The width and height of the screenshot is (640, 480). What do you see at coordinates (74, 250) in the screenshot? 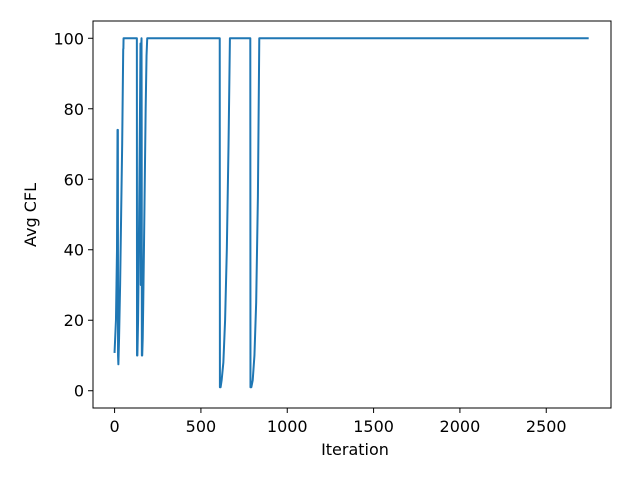
I see `y-tick-label: 40` at bounding box center [74, 250].